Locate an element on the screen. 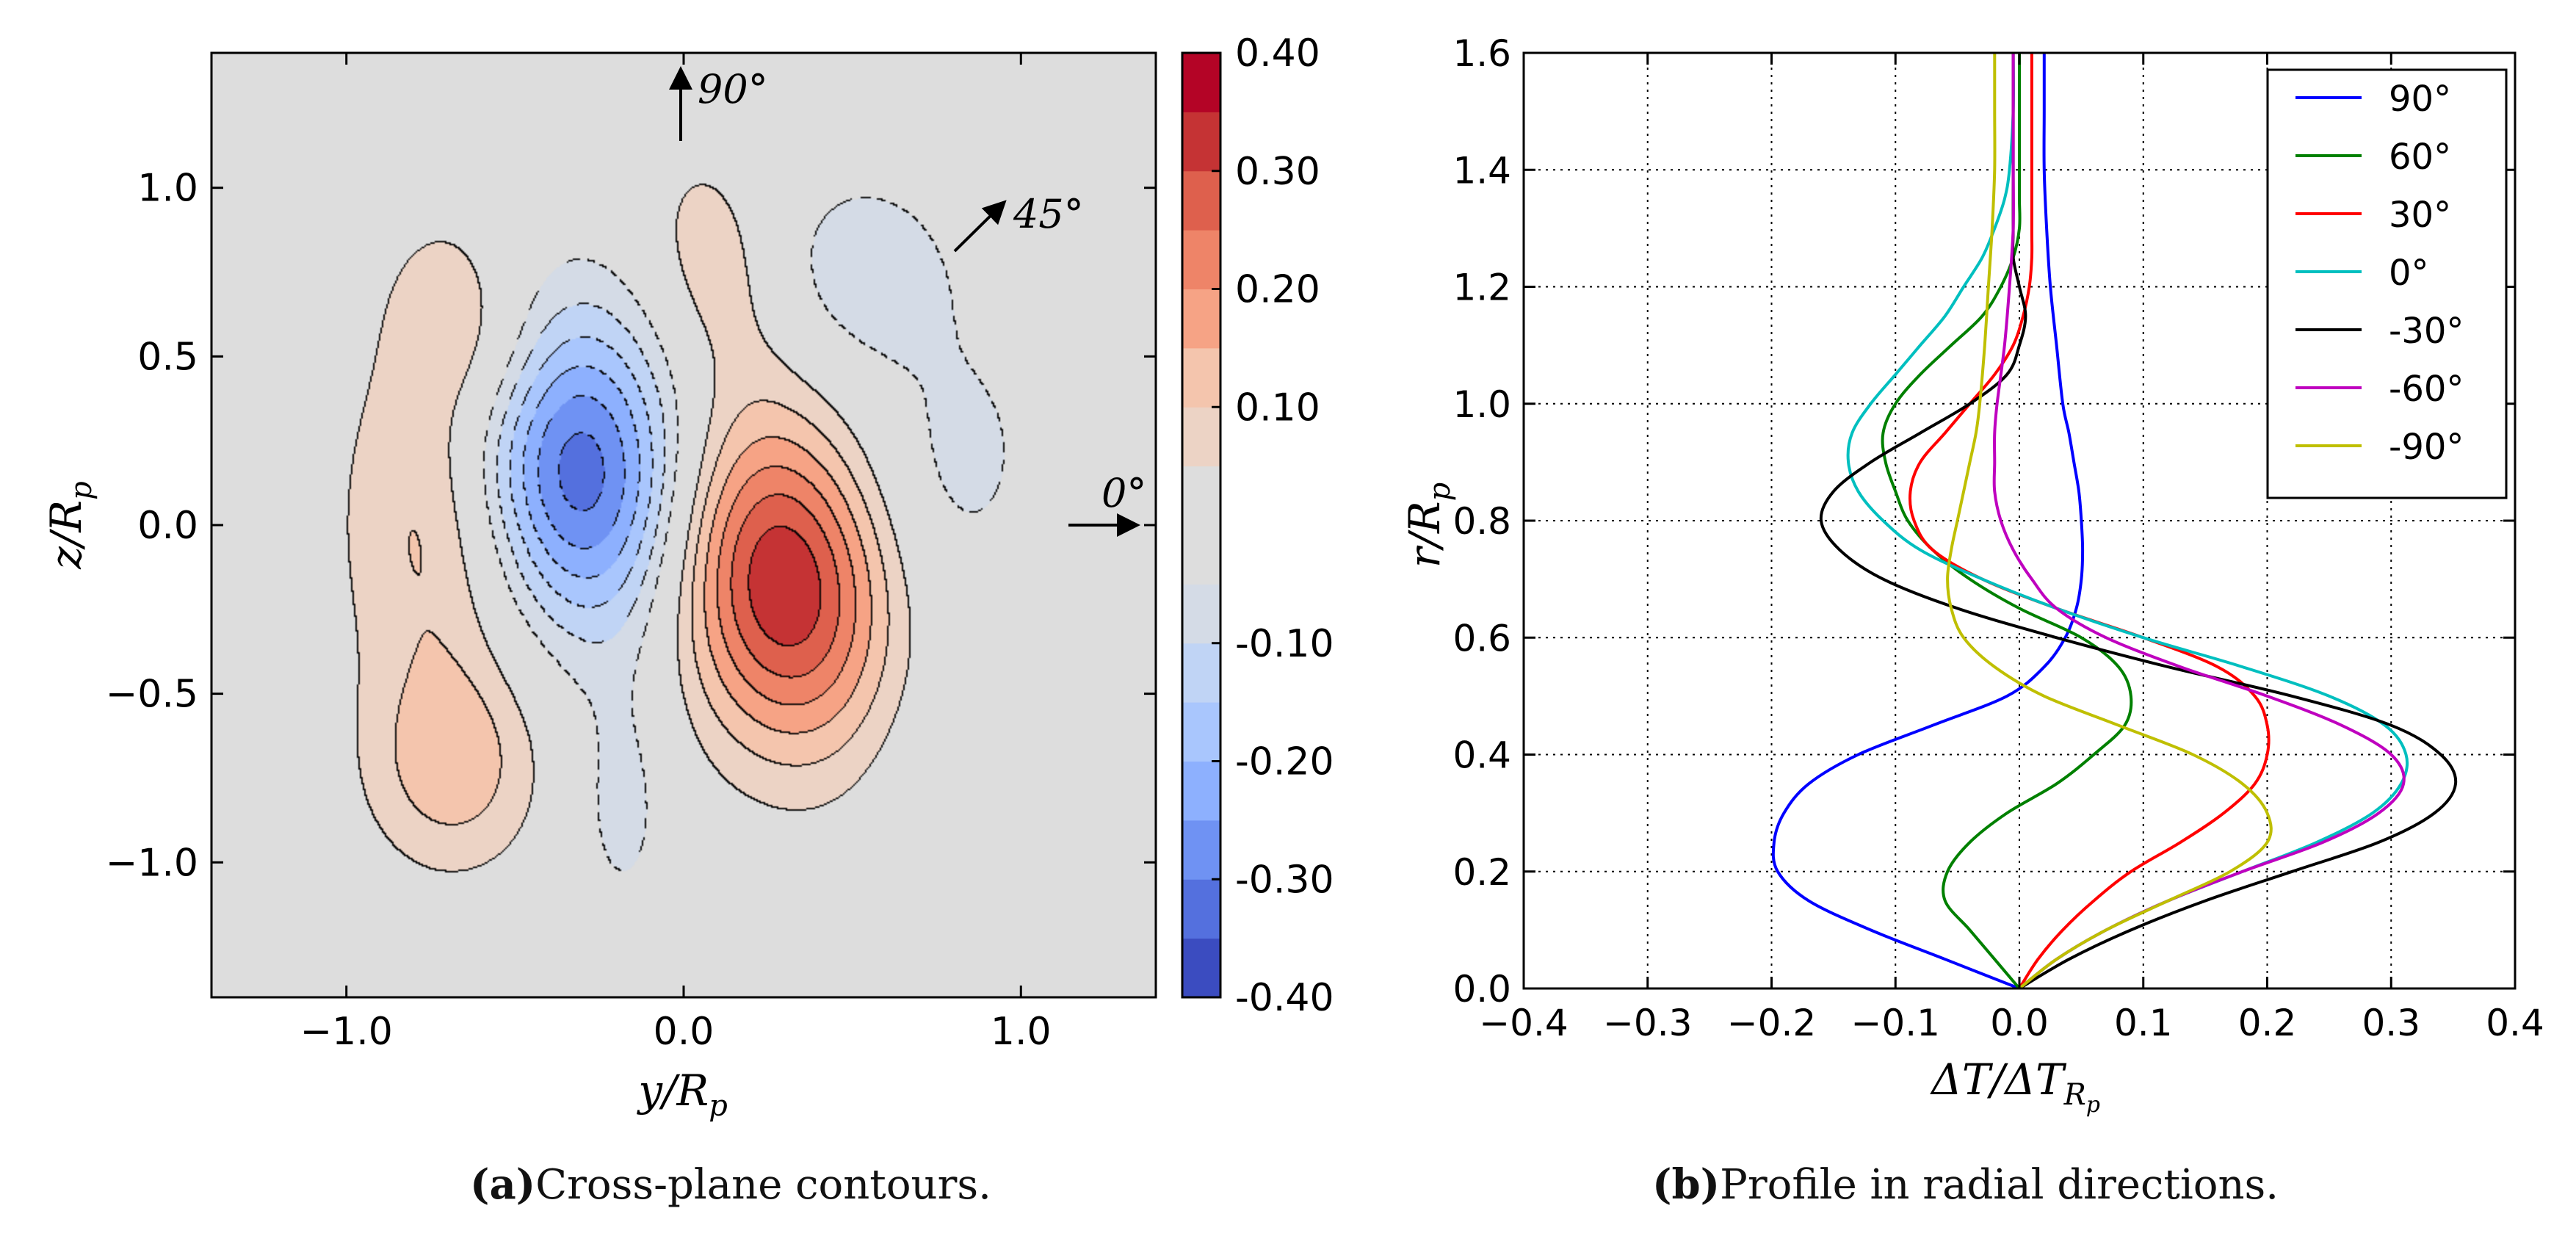  y-tick-label: −1.0 is located at coordinates (152, 863).